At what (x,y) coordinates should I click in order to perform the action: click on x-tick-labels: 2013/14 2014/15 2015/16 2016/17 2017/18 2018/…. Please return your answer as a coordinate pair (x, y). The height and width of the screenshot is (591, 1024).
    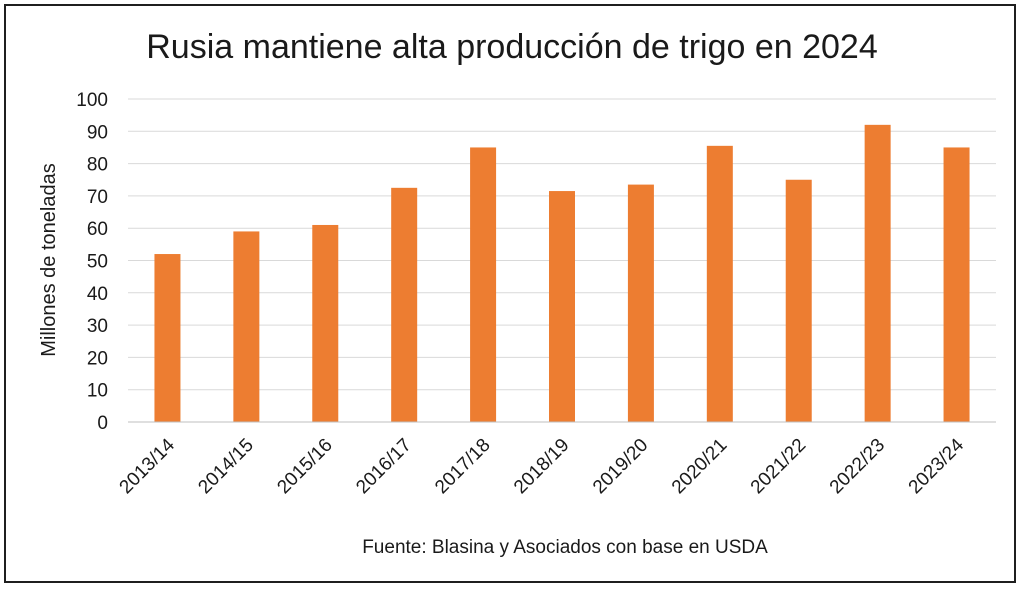
    Looking at the image, I should click on (542, 466).